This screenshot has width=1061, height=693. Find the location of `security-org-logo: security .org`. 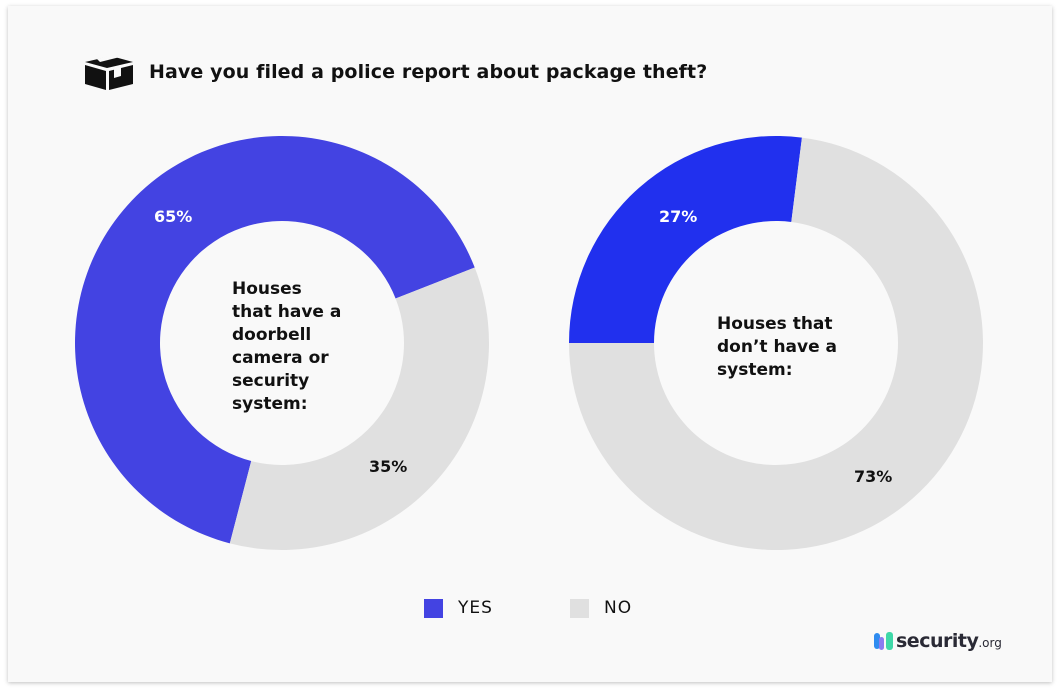

security-org-logo: security .org is located at coordinates (938, 641).